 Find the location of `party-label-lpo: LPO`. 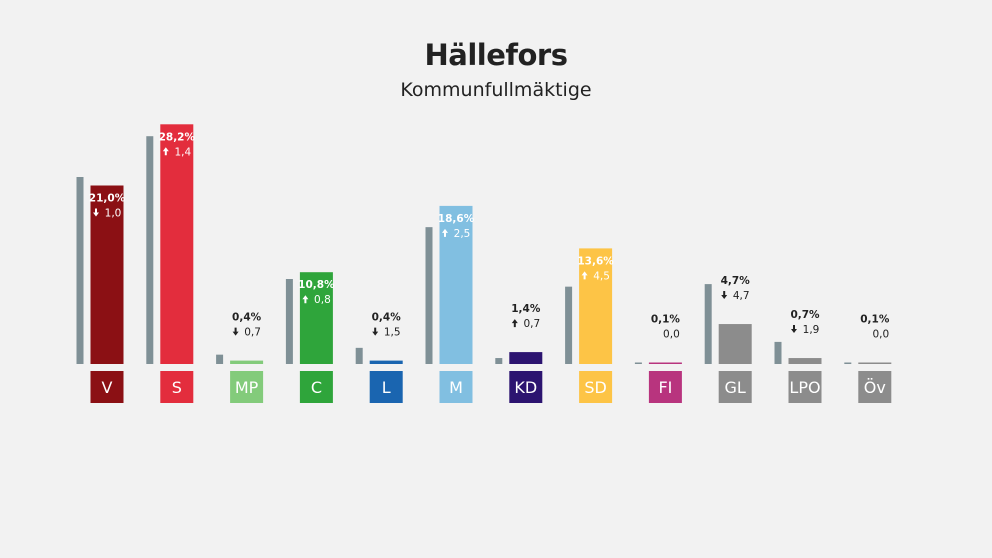

party-label-lpo: LPO is located at coordinates (804, 387).